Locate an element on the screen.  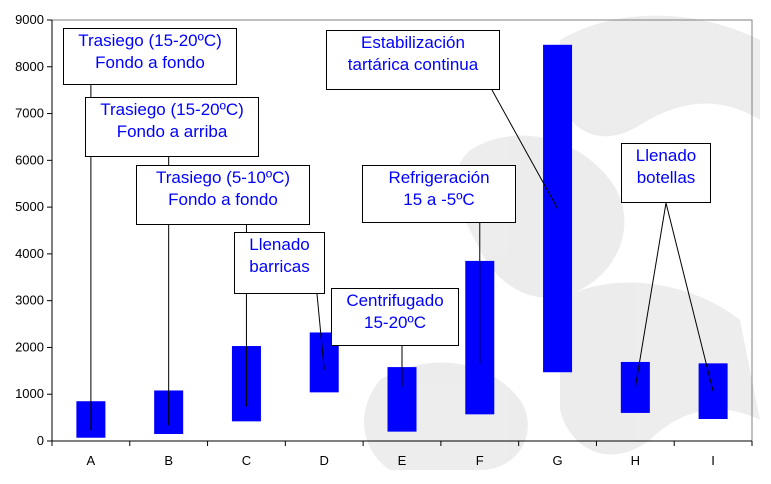
annotation-text-line: 15-20ºC is located at coordinates (395, 322).